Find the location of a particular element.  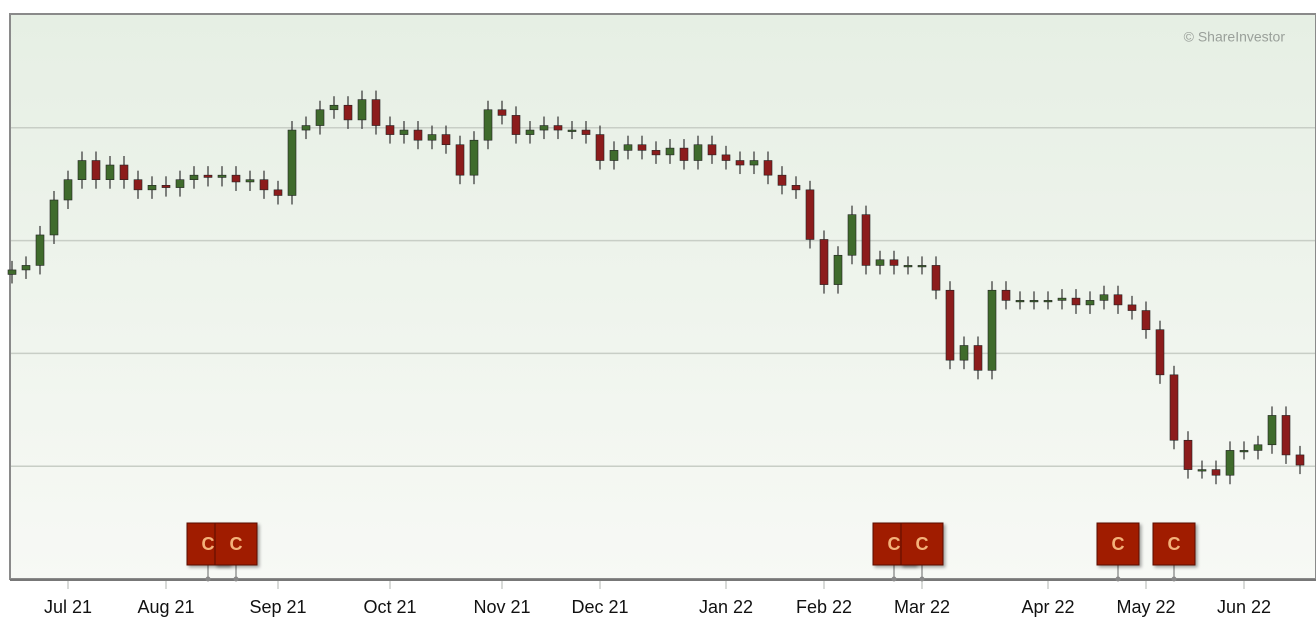

x-tick-label: Oct 21 is located at coordinates (389, 607).